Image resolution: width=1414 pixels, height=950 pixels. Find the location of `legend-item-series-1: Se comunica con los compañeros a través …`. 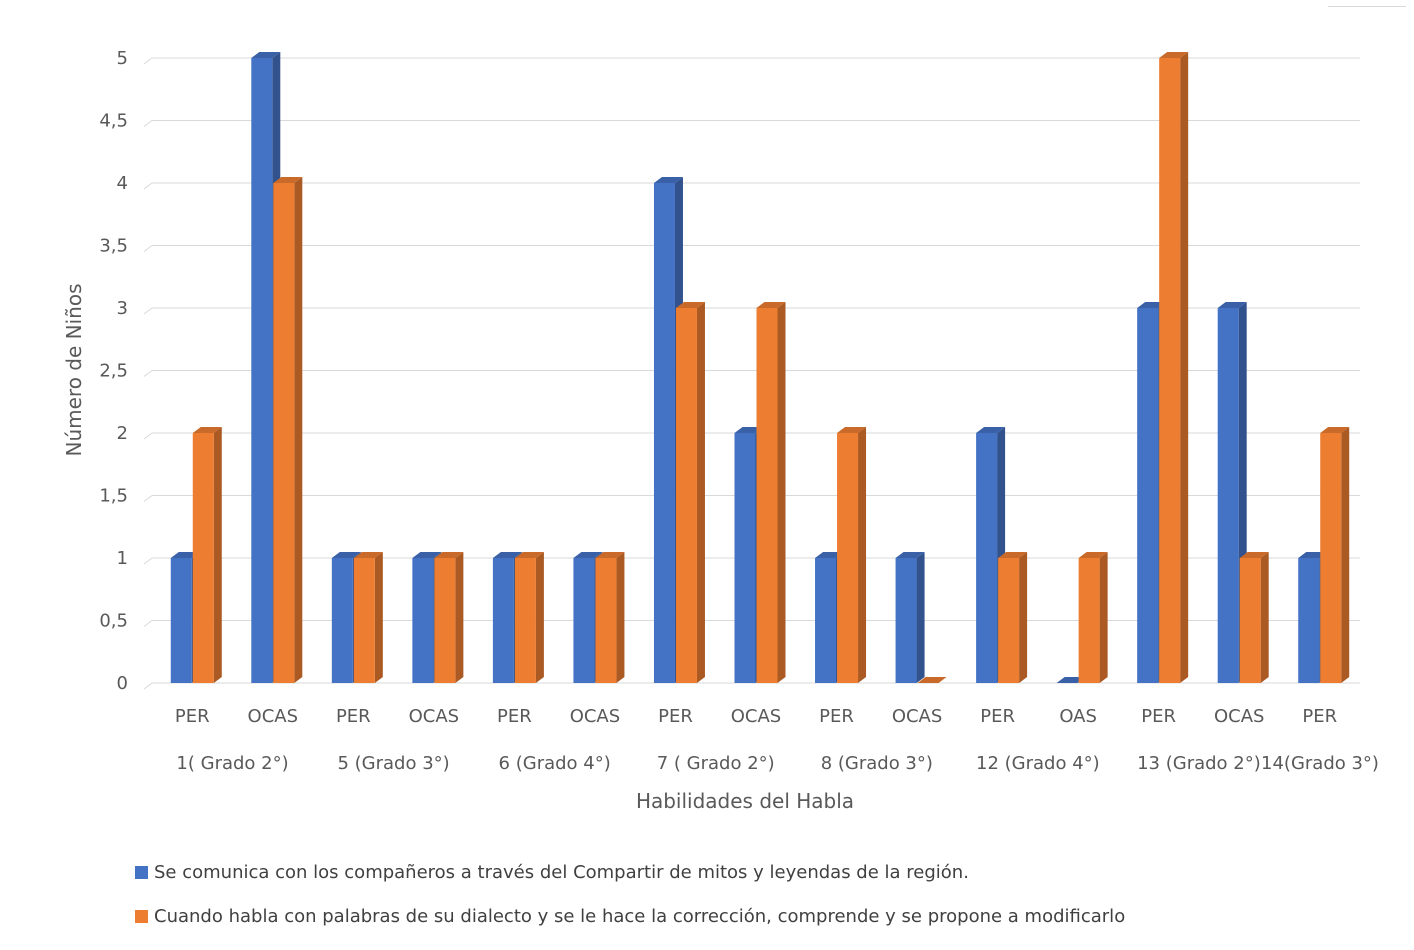

legend-item-series-1: Se comunica con los compañeros a través … is located at coordinates (552, 872).